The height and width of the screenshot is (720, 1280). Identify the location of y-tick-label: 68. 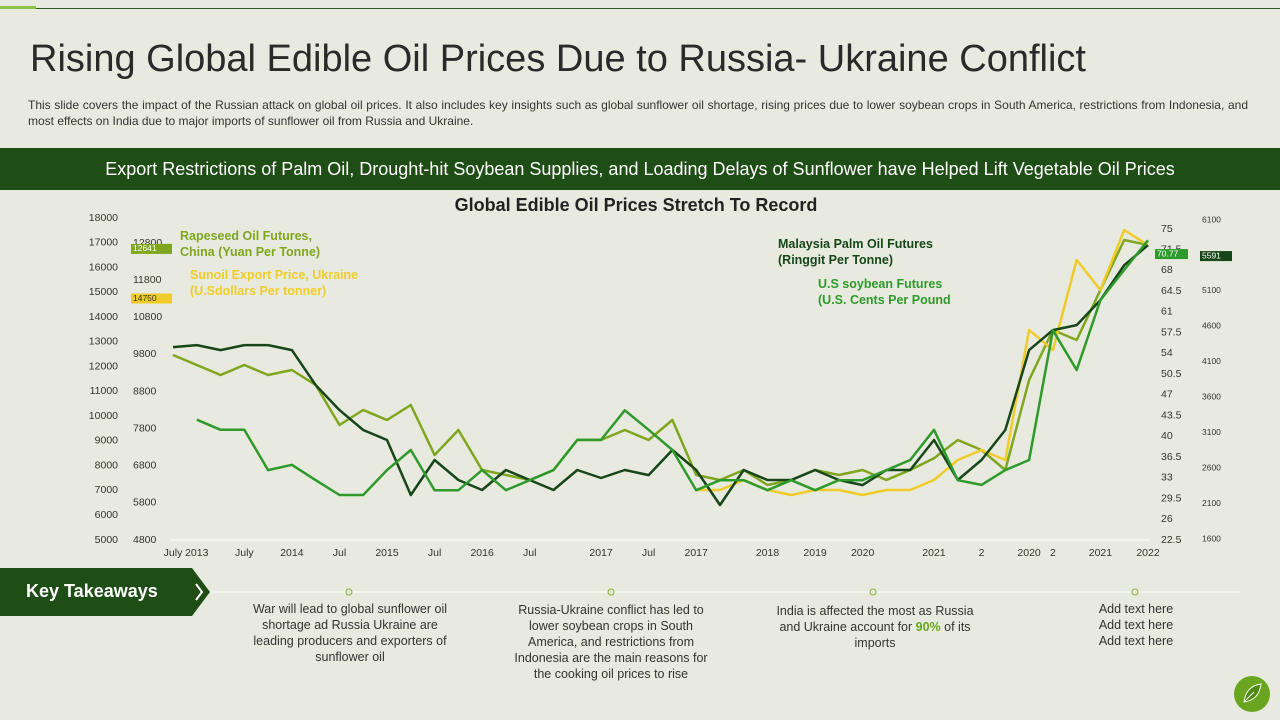
(1167, 270).